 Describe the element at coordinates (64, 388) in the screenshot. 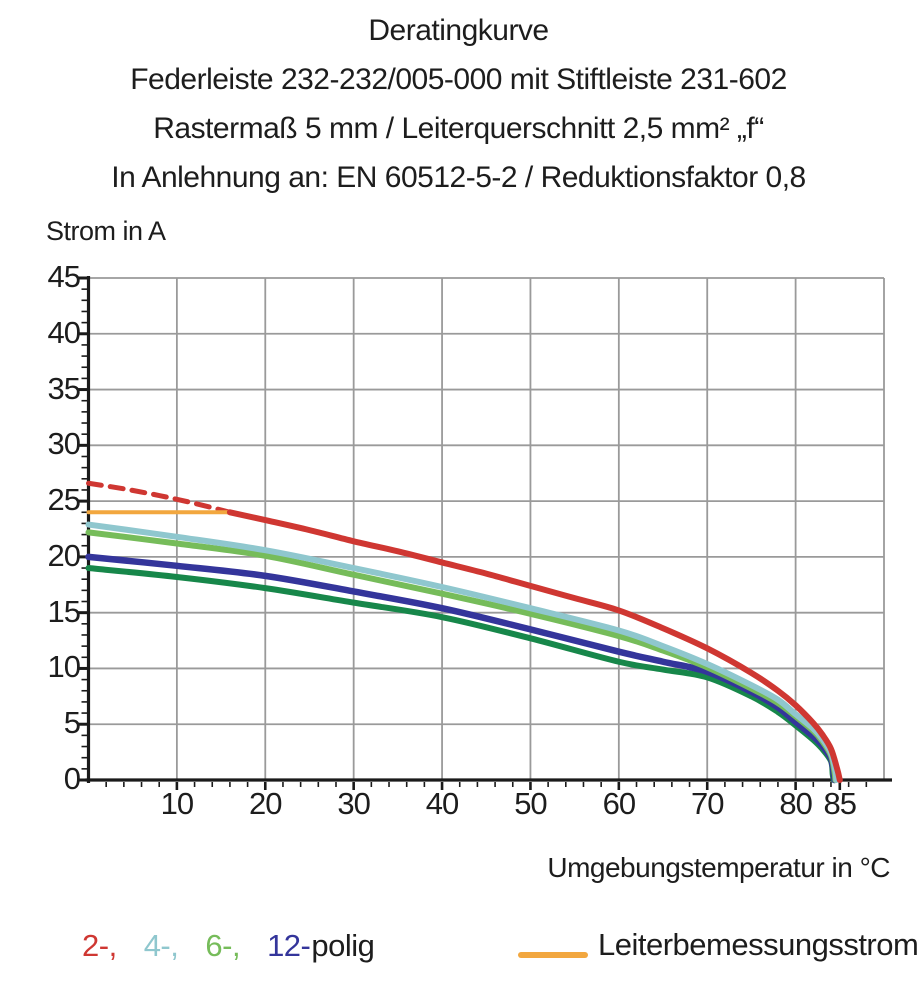

I see `y-tick-label: 35` at that location.